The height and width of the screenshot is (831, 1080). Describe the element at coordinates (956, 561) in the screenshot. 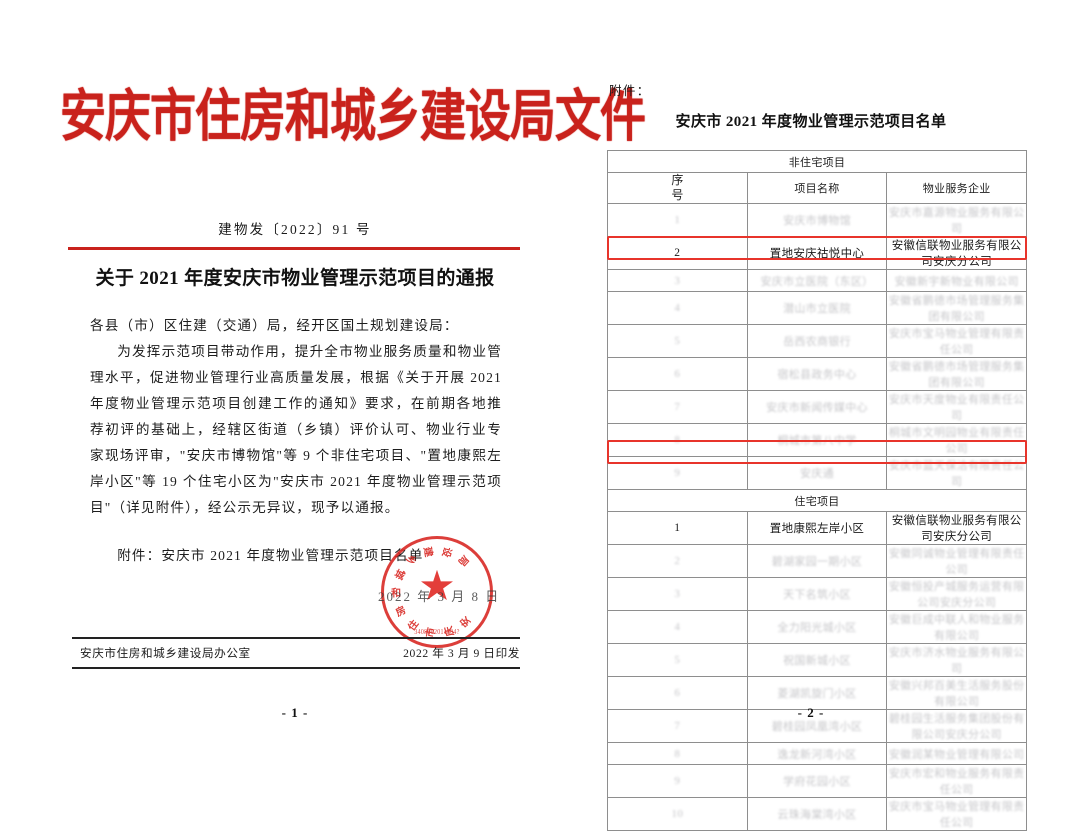

I see `cell-service-company: 安徽同诚物业管理有限责任公司` at that location.